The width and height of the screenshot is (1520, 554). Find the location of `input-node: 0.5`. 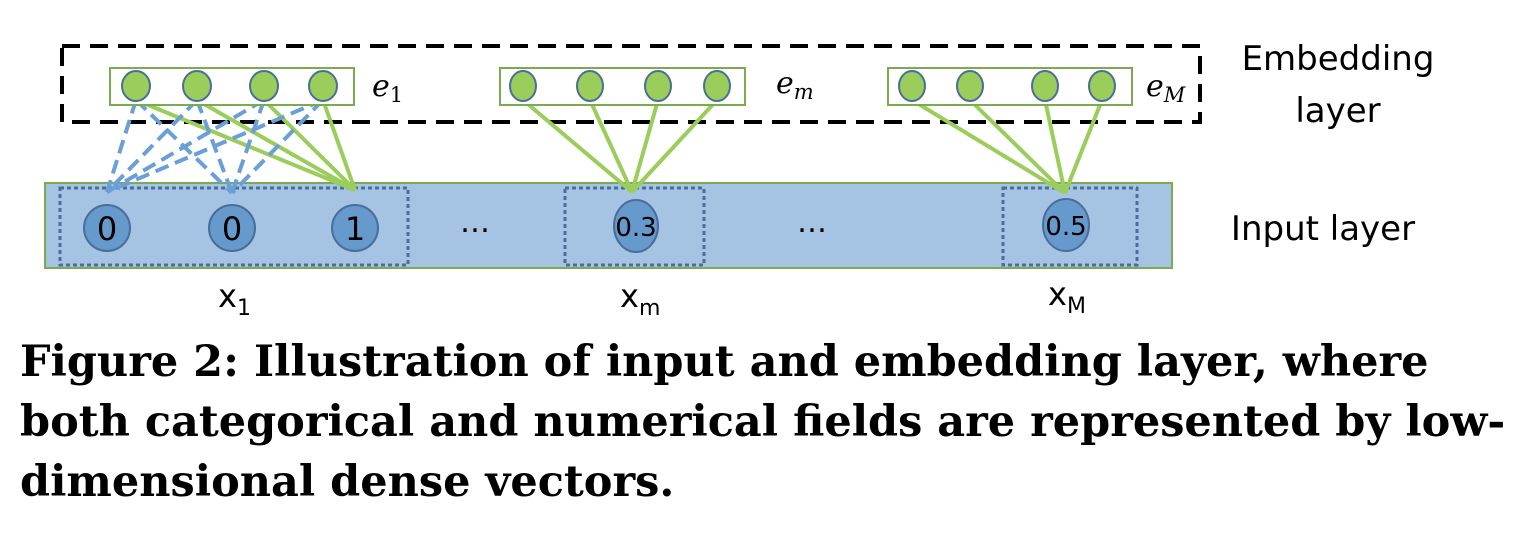

input-node: 0.5 is located at coordinates (1066, 225).